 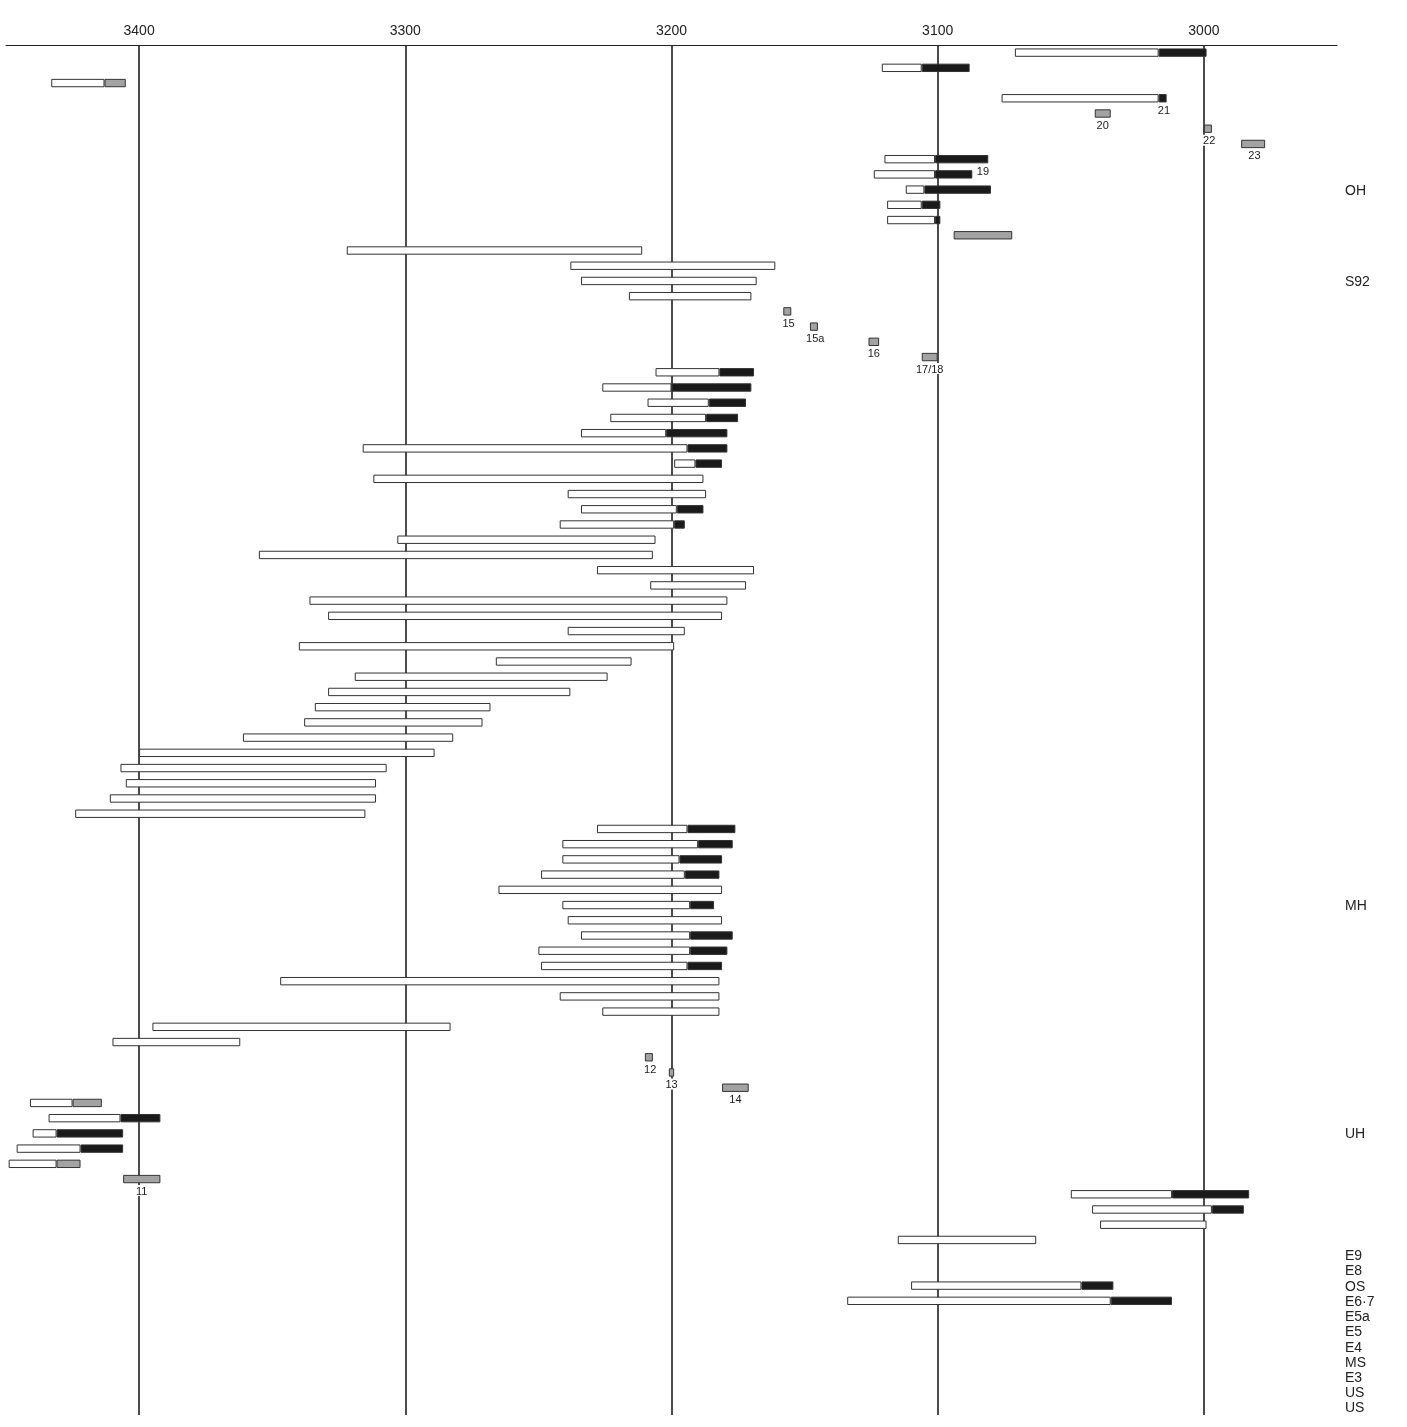 What do you see at coordinates (929, 368) in the screenshot?
I see `annotation: 17/18` at bounding box center [929, 368].